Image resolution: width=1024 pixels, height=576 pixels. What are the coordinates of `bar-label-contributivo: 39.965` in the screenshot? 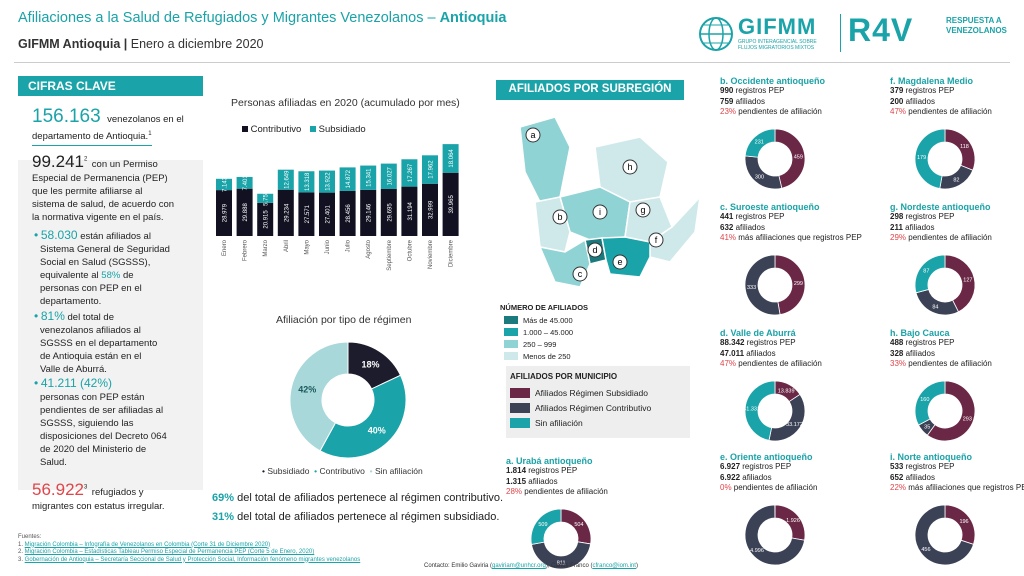 It's located at (452, 204).